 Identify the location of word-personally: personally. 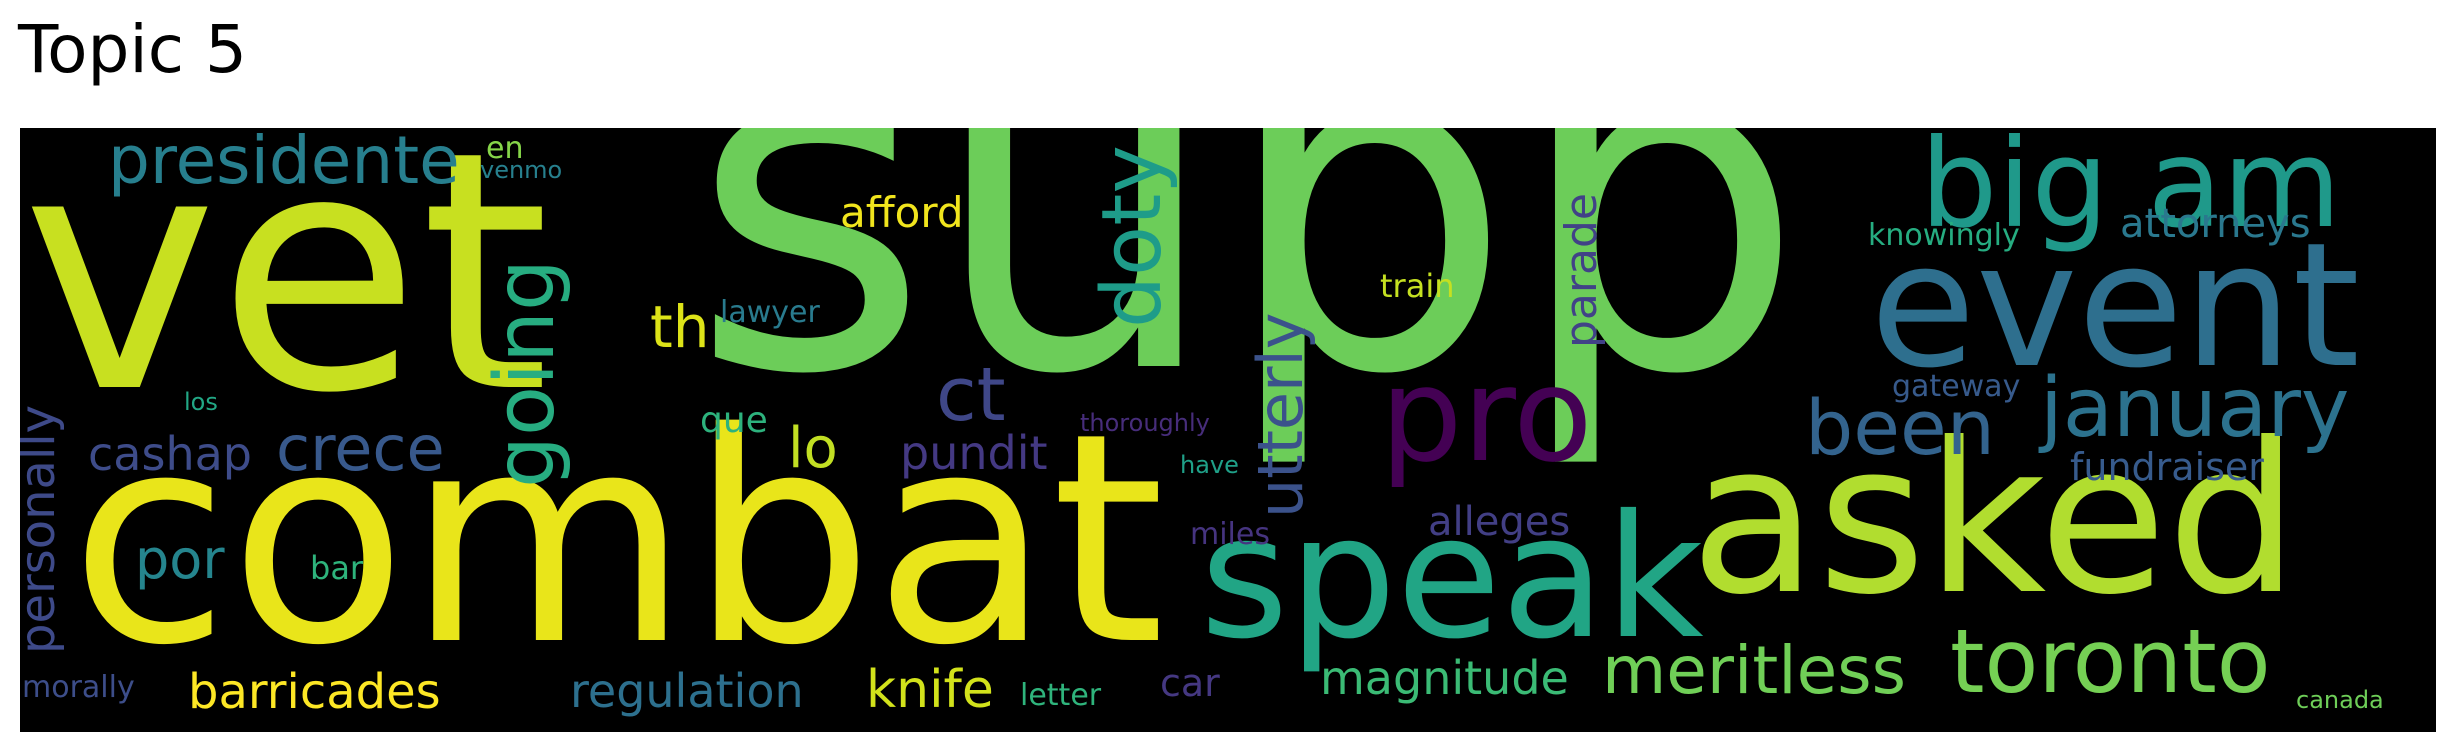
(43, 529).